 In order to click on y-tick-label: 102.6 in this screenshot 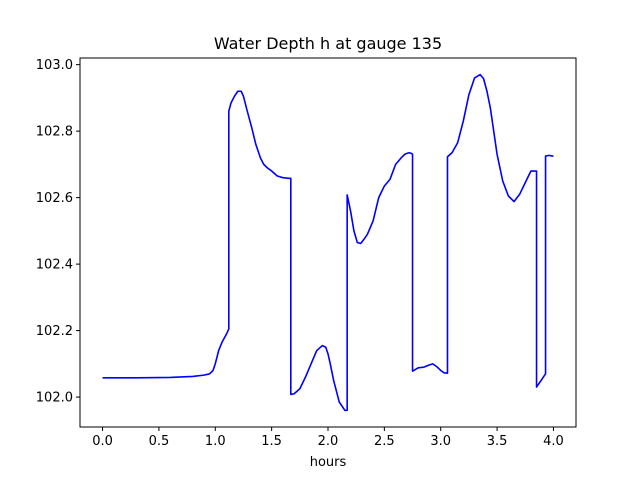, I will do `click(54, 198)`.